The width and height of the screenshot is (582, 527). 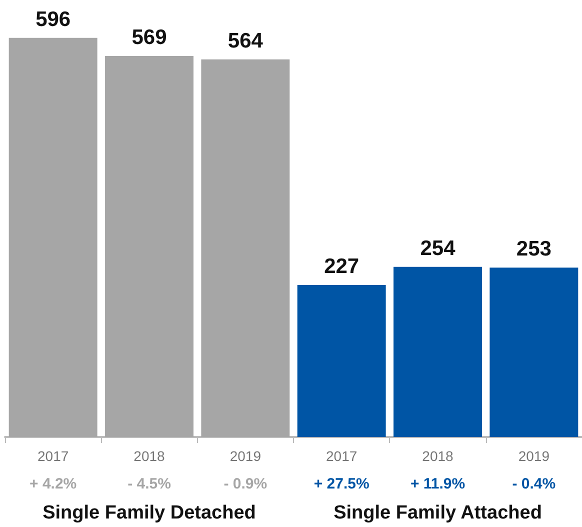 What do you see at coordinates (149, 484) in the screenshot?
I see `text: - 4.5%` at bounding box center [149, 484].